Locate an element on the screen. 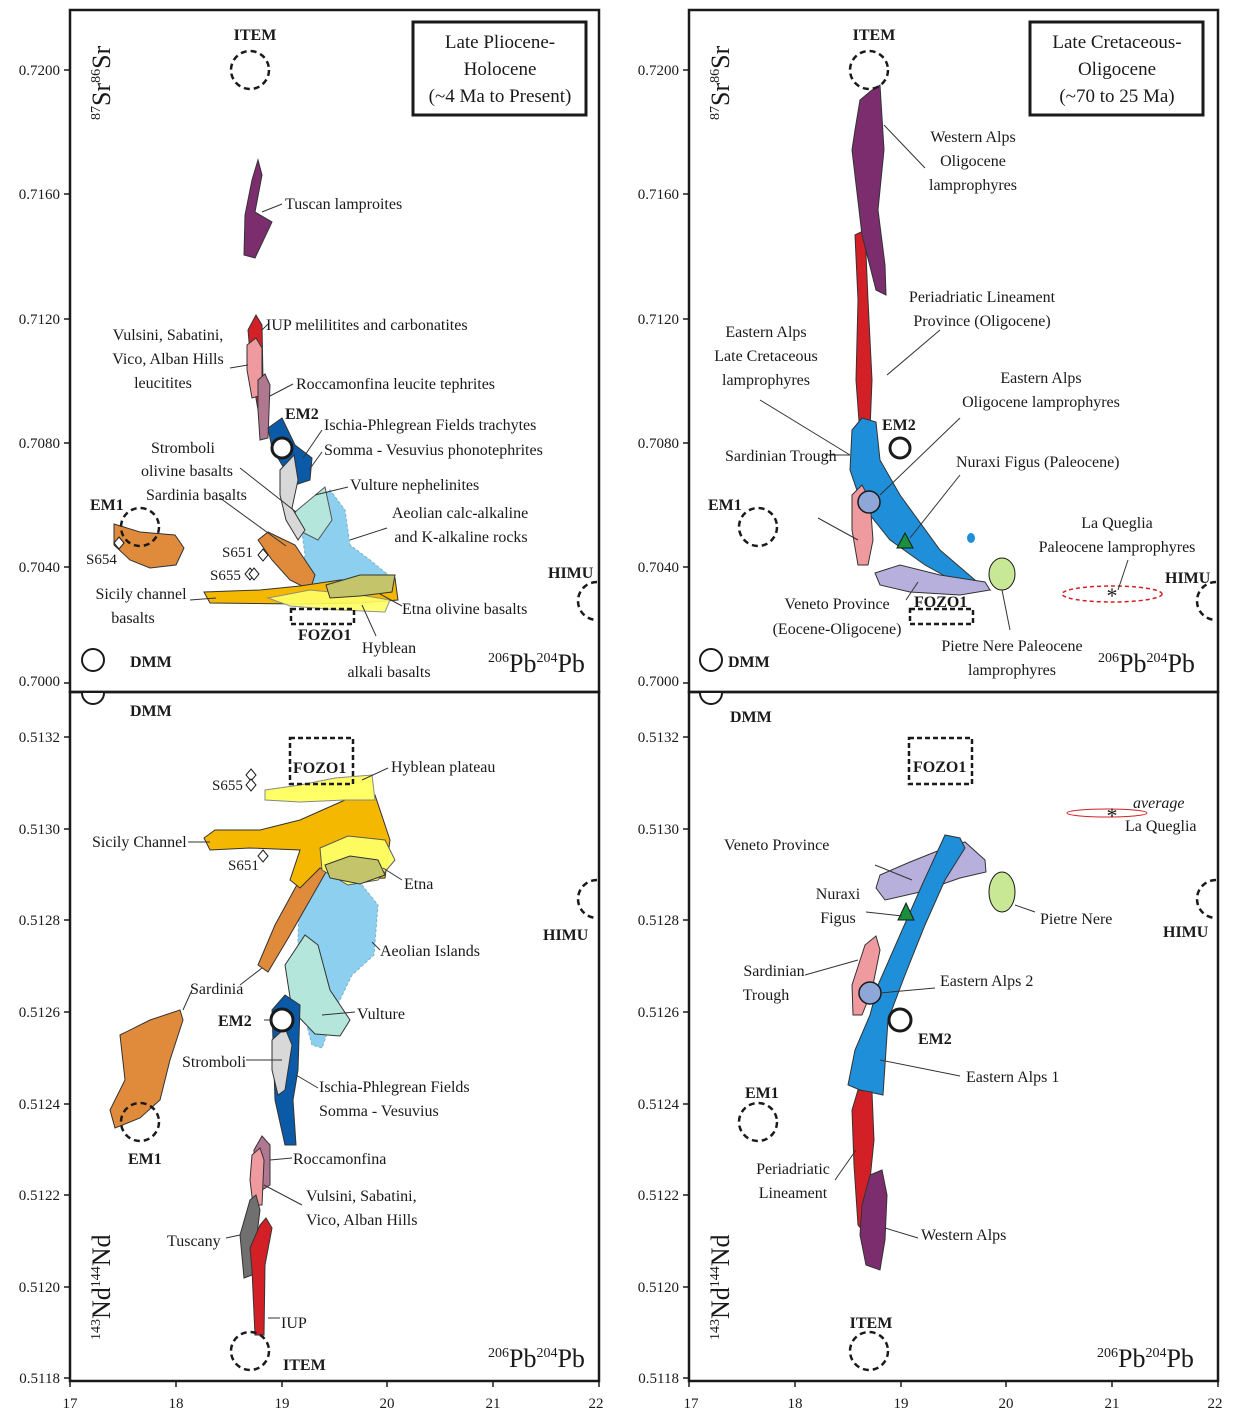 This screenshot has width=1233, height=1419. label-iup: IUP melilitites and carbonatites is located at coordinates (367, 325).